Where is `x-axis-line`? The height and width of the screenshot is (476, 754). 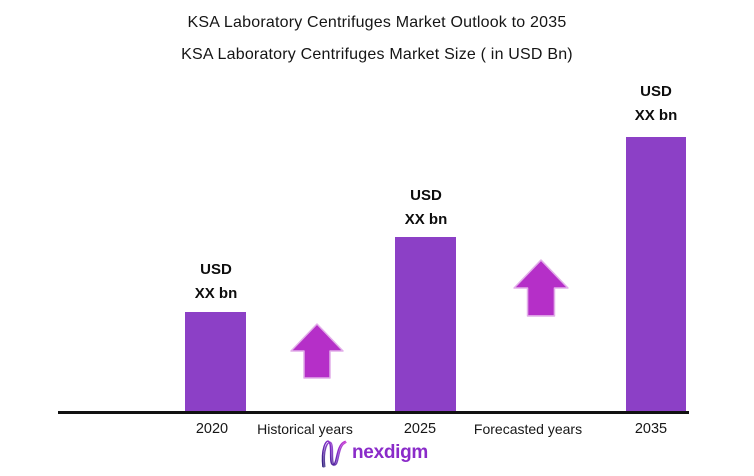 x-axis-line is located at coordinates (373, 412).